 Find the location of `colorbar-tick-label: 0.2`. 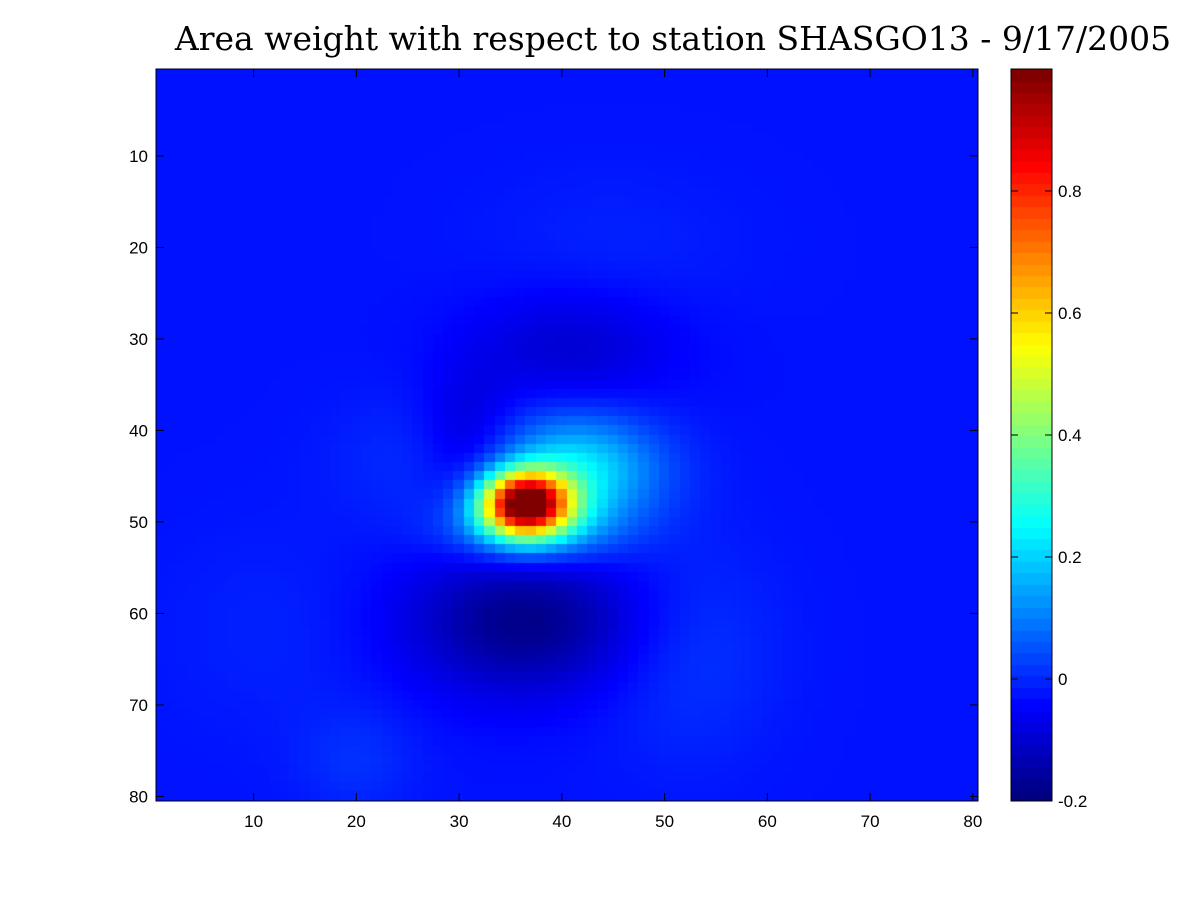

colorbar-tick-label: 0.2 is located at coordinates (1070, 557).